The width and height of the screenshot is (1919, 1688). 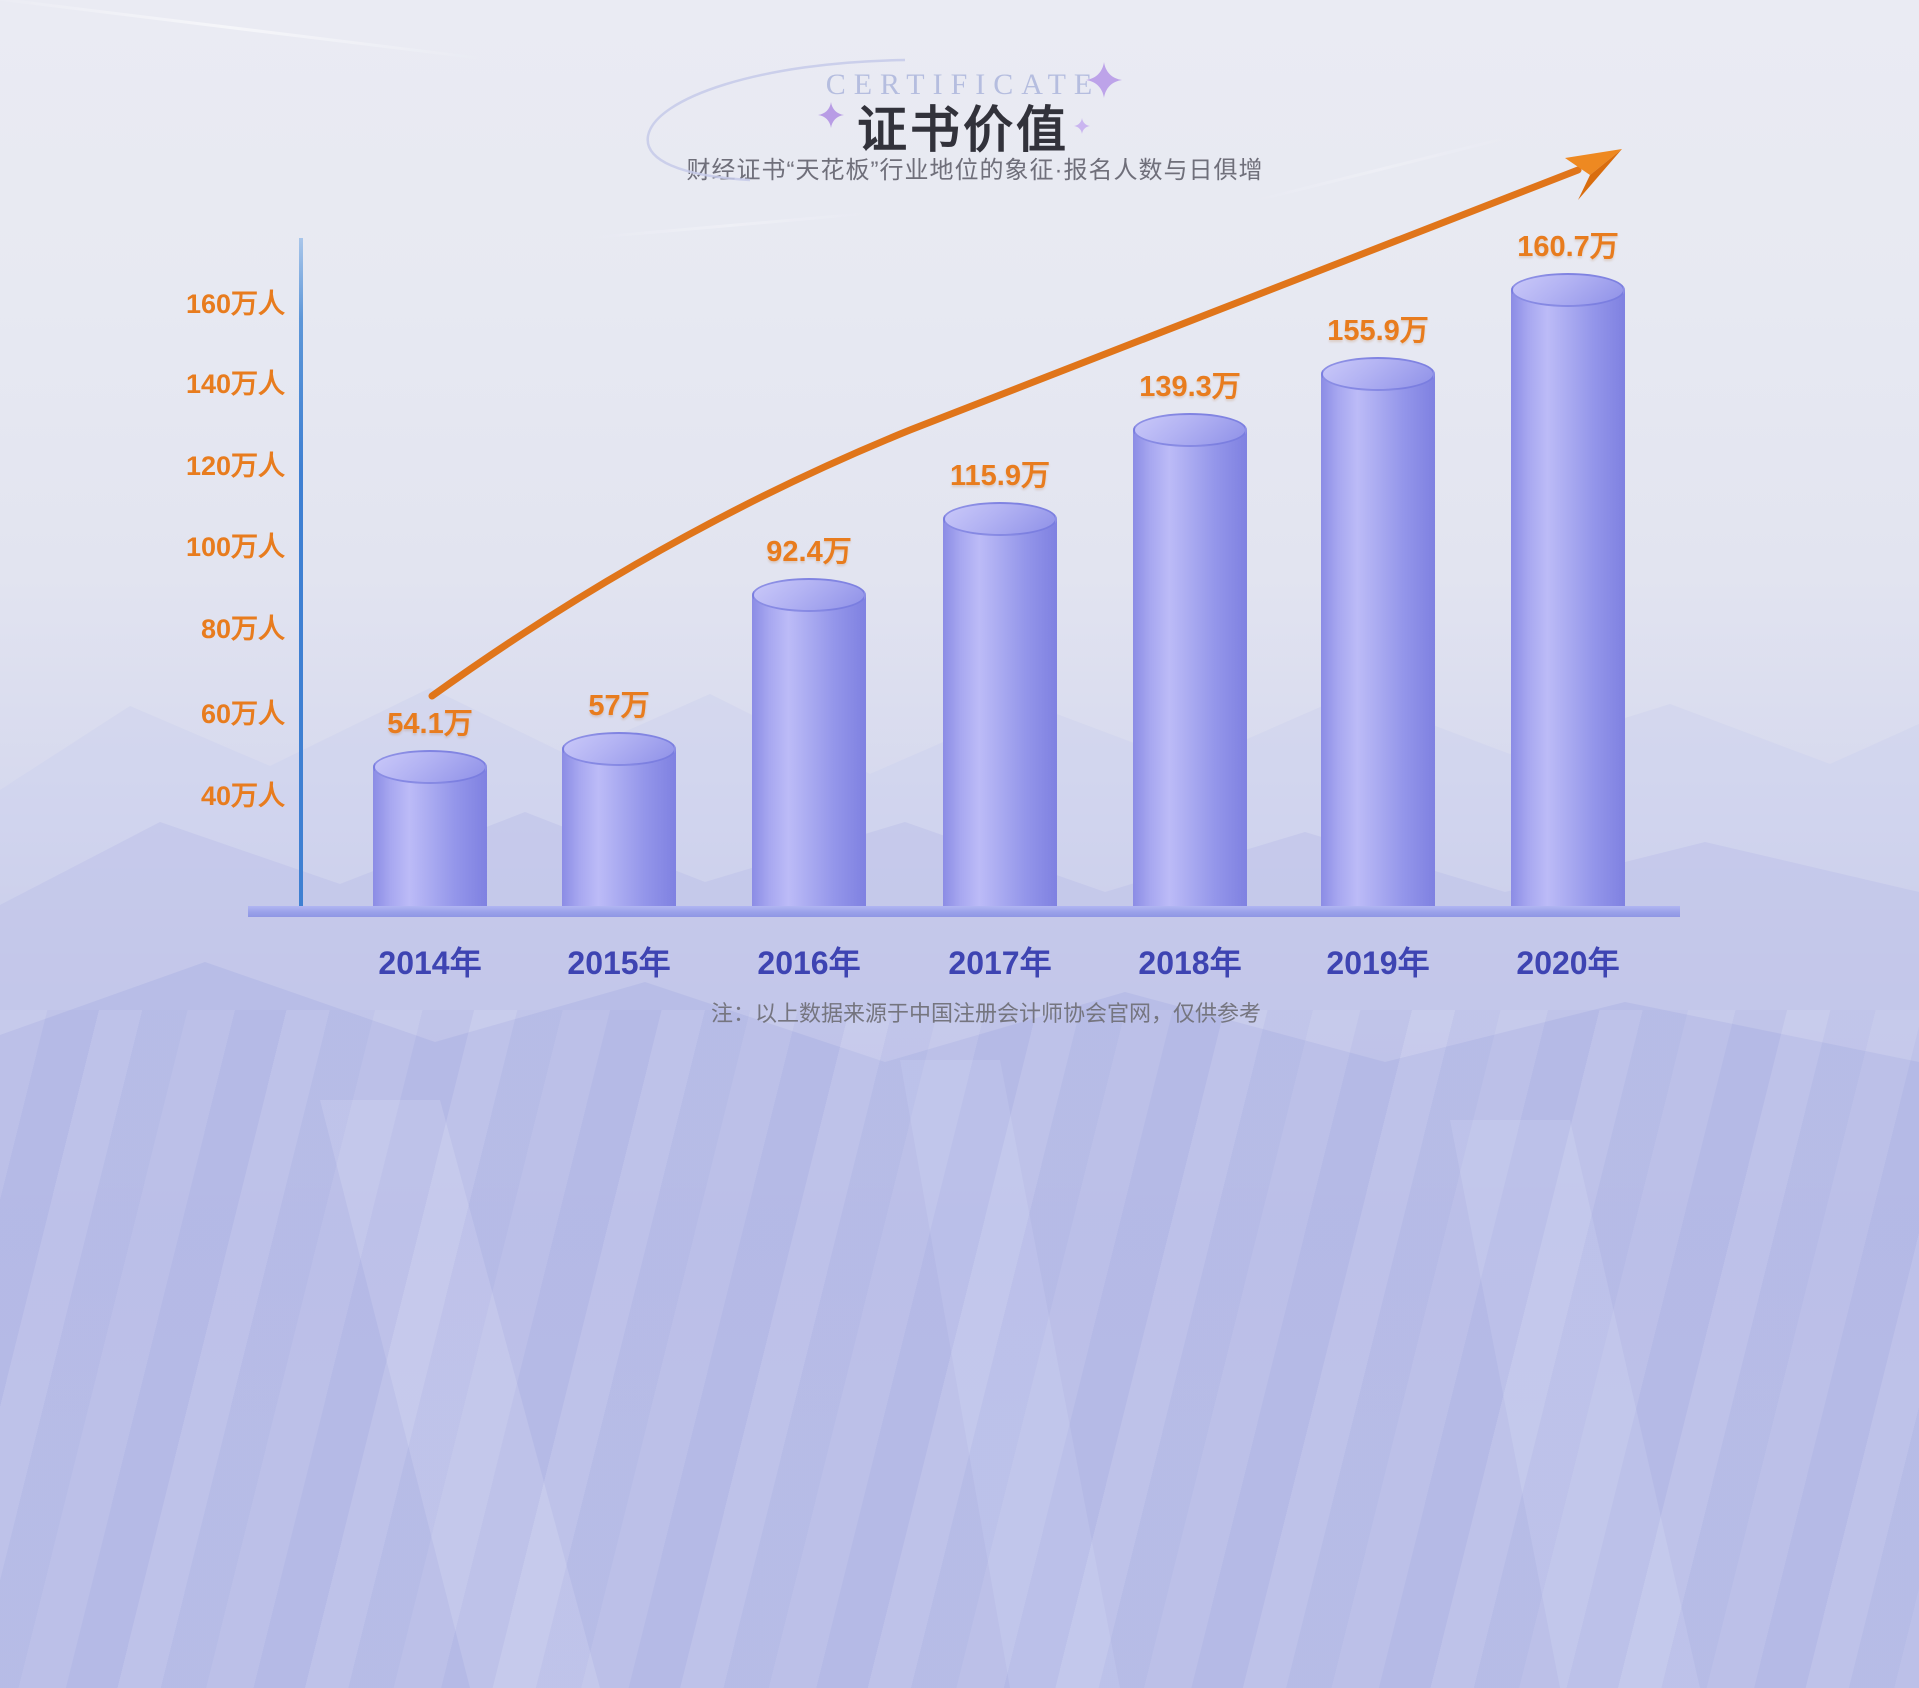 What do you see at coordinates (235, 466) in the screenshot?
I see `y-tick-label: 120万人` at bounding box center [235, 466].